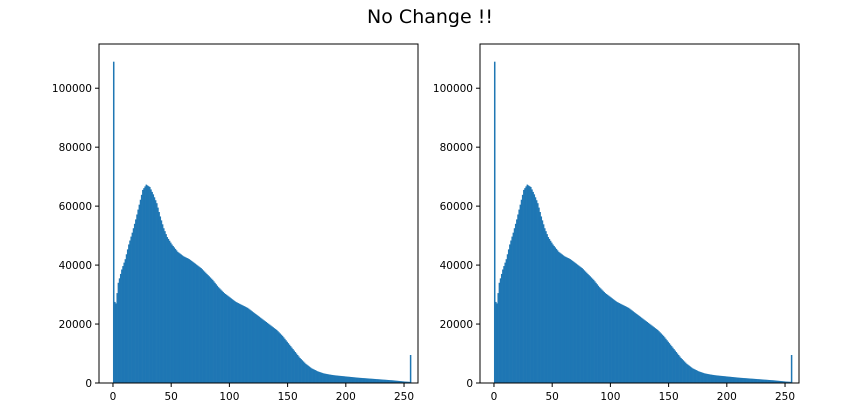  I want to click on x-tick-label: 250, so click(785, 397).